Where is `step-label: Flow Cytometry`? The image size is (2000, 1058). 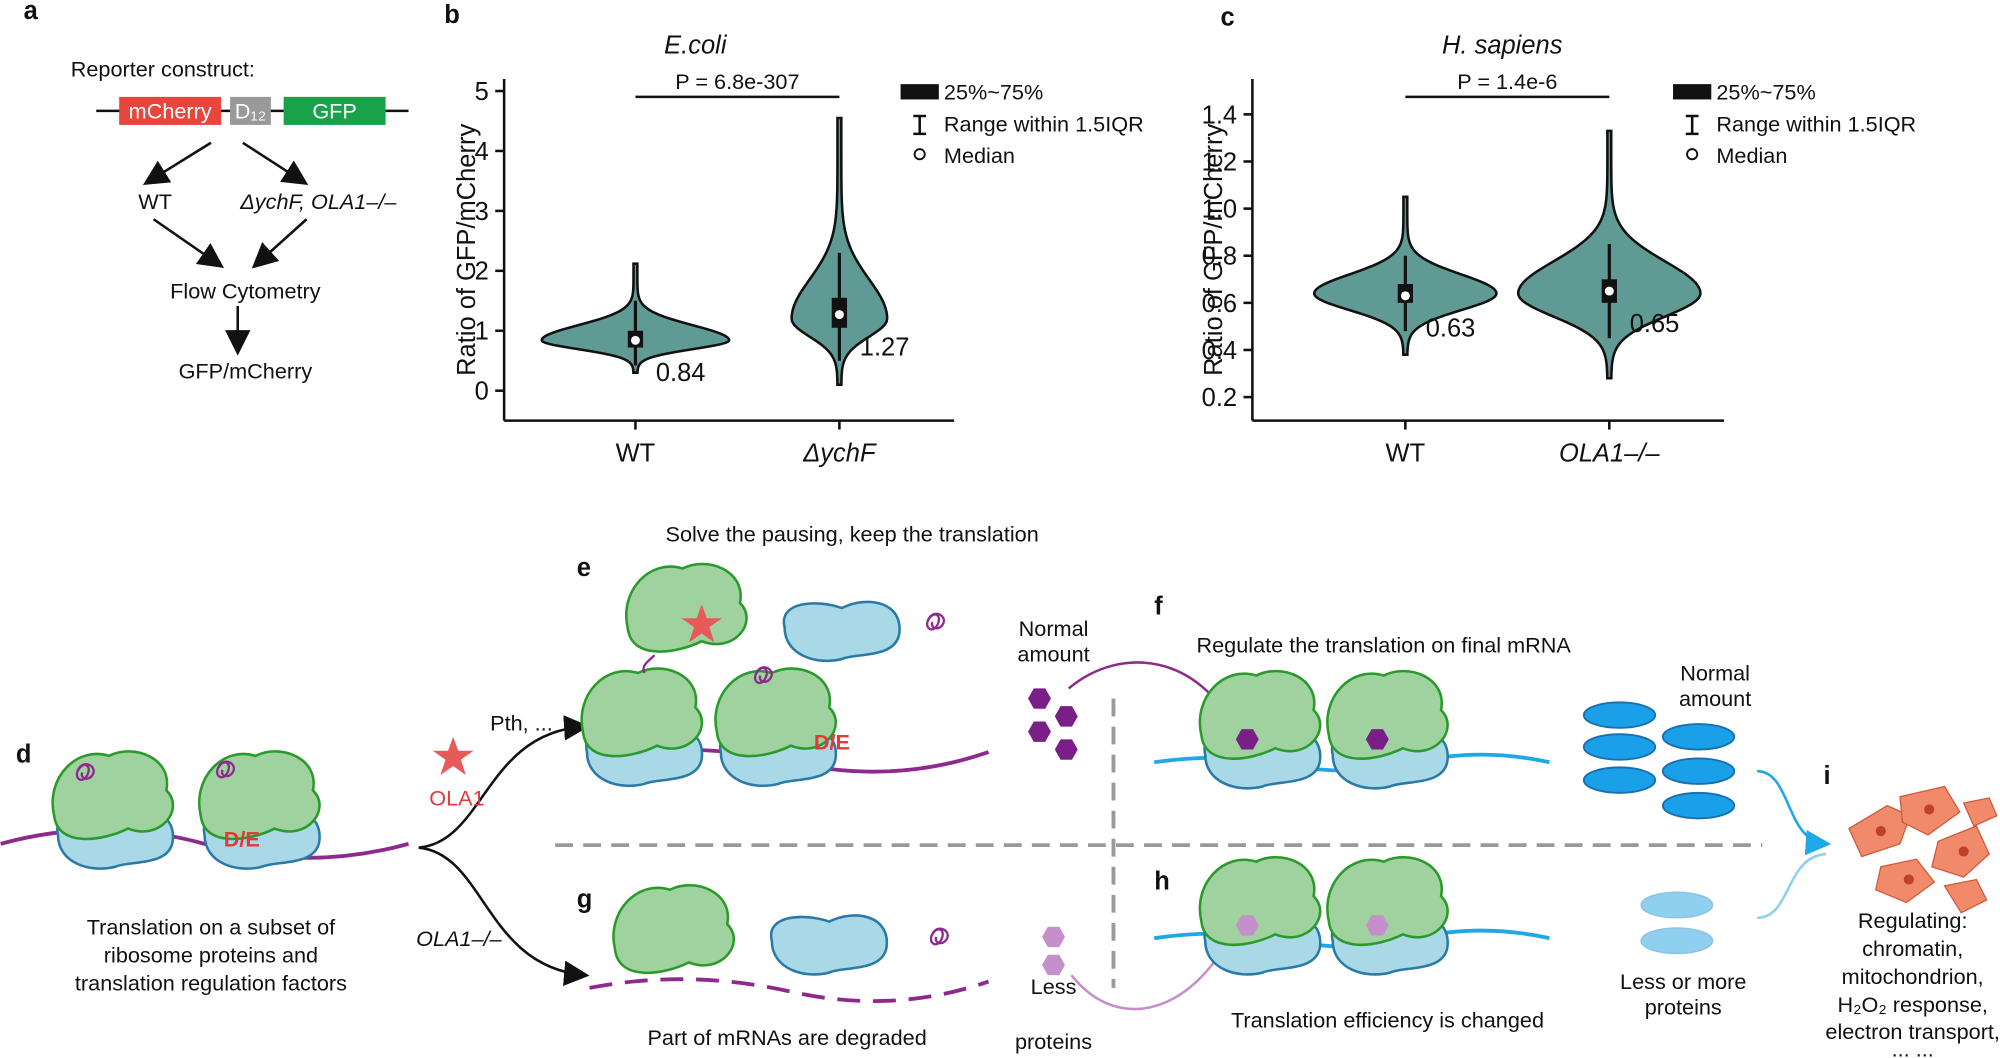 step-label: Flow Cytometry is located at coordinates (245, 290).